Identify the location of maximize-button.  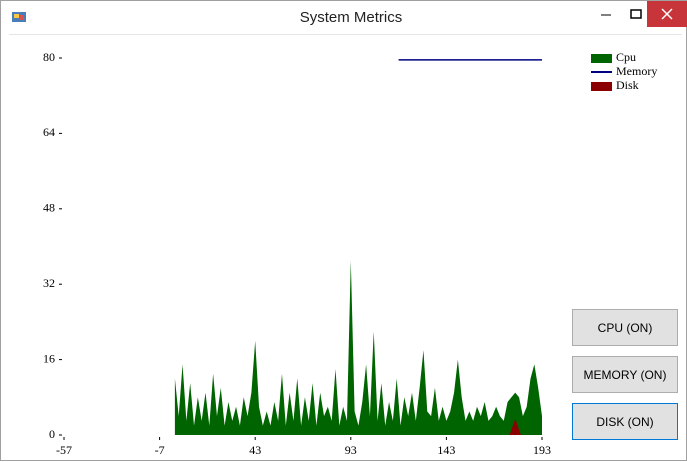
(636, 14).